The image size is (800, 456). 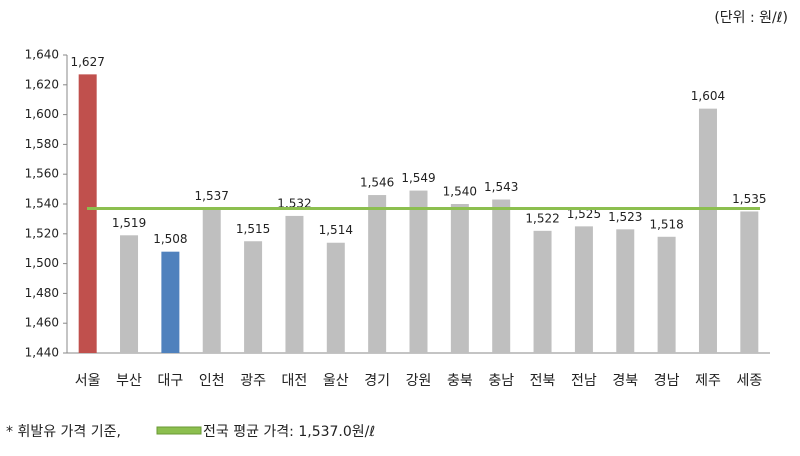 I want to click on x-tick-label: 부산, so click(x=129, y=381).